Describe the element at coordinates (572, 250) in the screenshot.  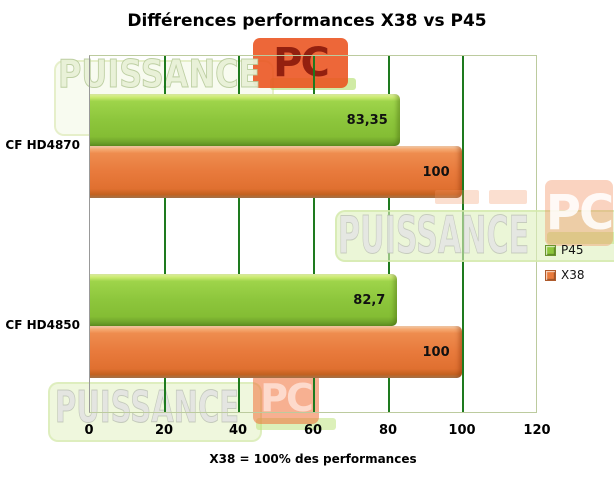
I see `legend-label-p45: P45` at that location.